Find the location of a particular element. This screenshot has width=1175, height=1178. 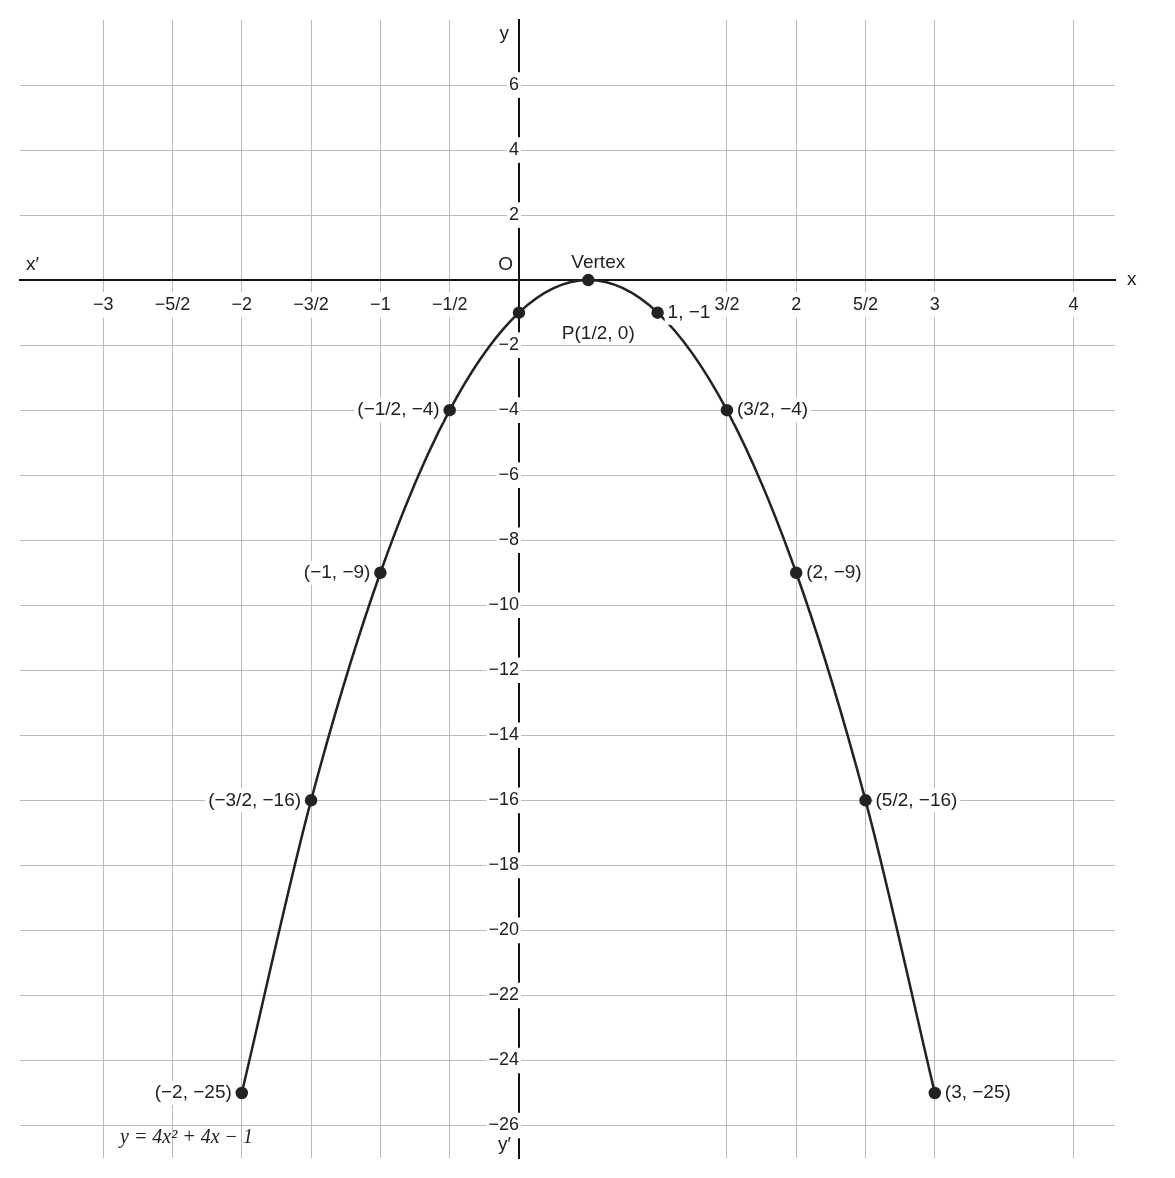

annotation: (−2, −25) is located at coordinates (193, 1092).